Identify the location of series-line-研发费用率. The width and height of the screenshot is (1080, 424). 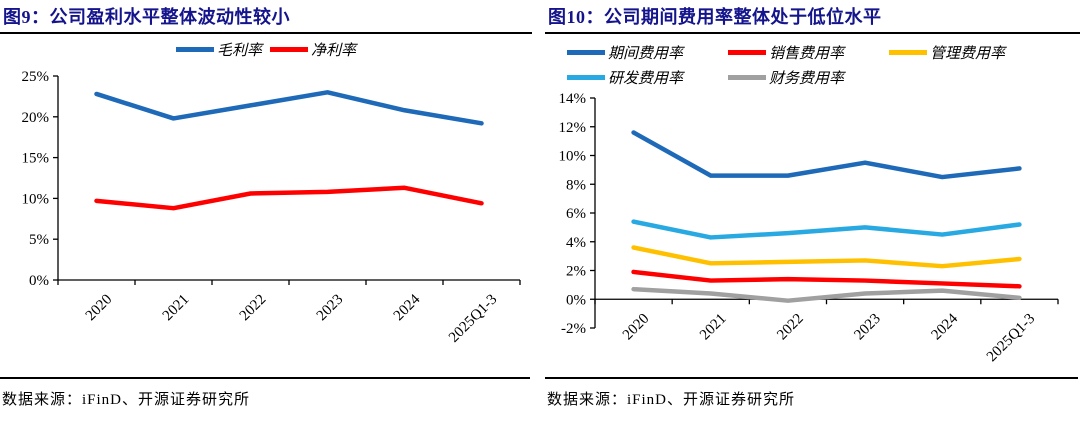
(826, 229).